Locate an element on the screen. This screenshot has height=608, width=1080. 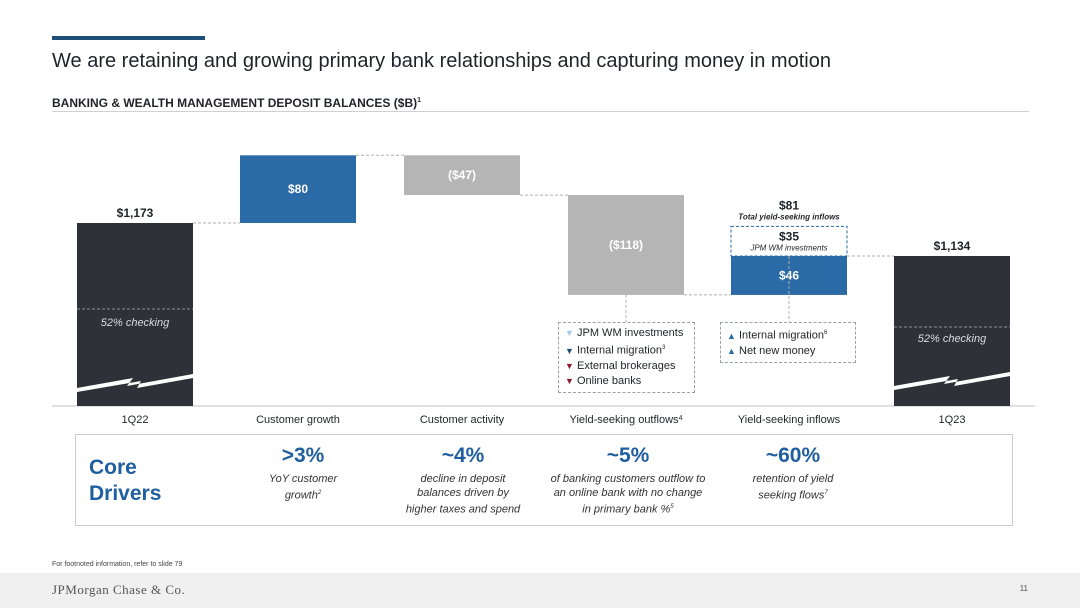
driver-customer-growth: >3% YoY customer growth2 is located at coordinates (303, 473).